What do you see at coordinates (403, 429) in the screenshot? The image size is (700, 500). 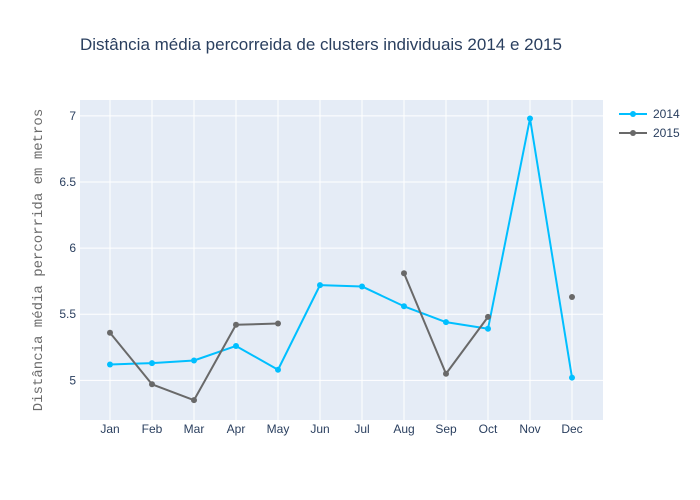 I see `x-tick-label: Aug` at bounding box center [403, 429].